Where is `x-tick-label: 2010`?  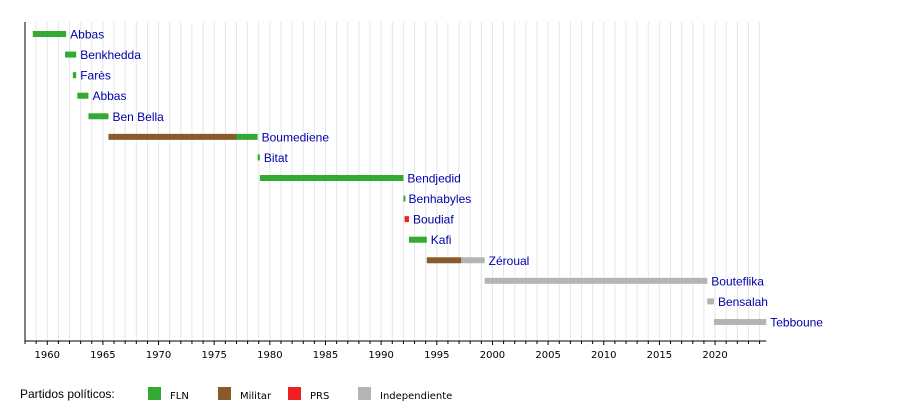 x-tick-label: 2010 is located at coordinates (603, 355).